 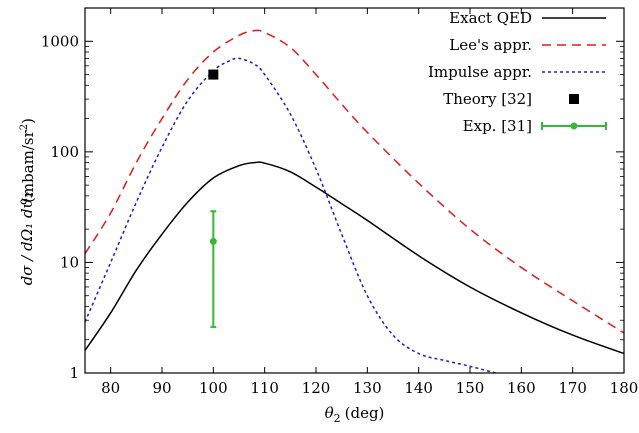 I want to click on legend-sample-dot, so click(x=574, y=126).